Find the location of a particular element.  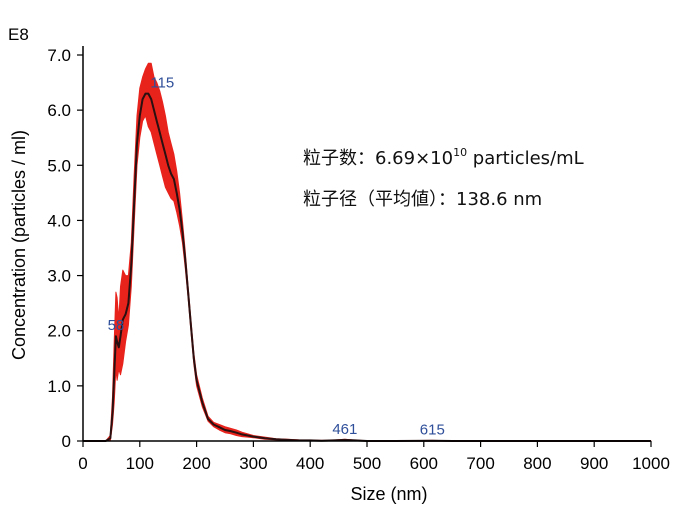

x-axis-title: Size (nm) is located at coordinates (388, 494).